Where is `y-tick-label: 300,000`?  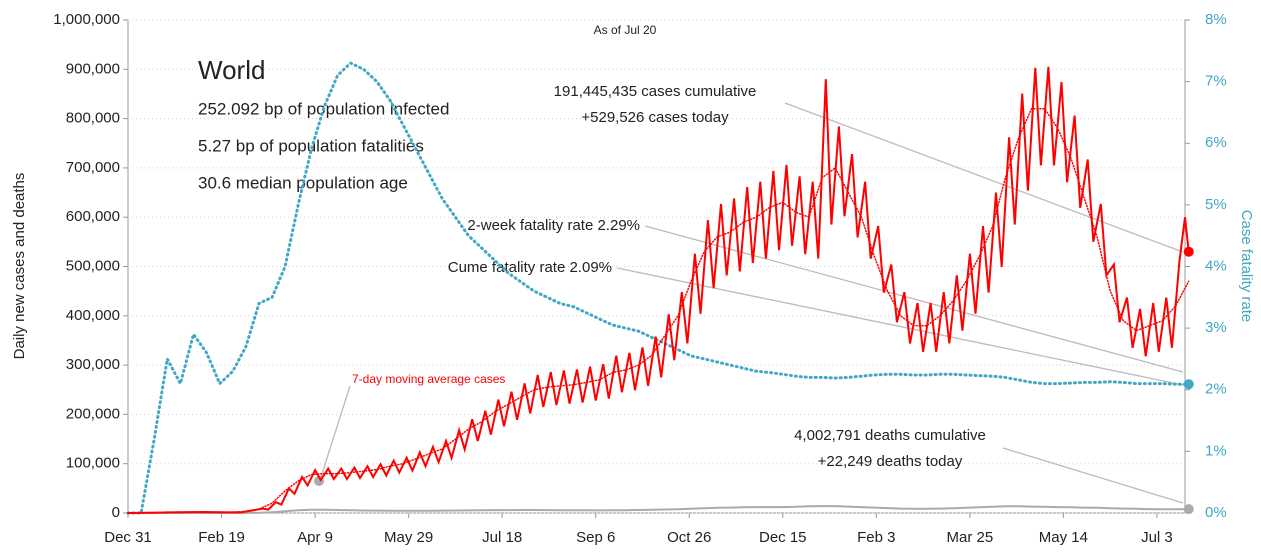 y-tick-label: 300,000 is located at coordinates (93, 364).